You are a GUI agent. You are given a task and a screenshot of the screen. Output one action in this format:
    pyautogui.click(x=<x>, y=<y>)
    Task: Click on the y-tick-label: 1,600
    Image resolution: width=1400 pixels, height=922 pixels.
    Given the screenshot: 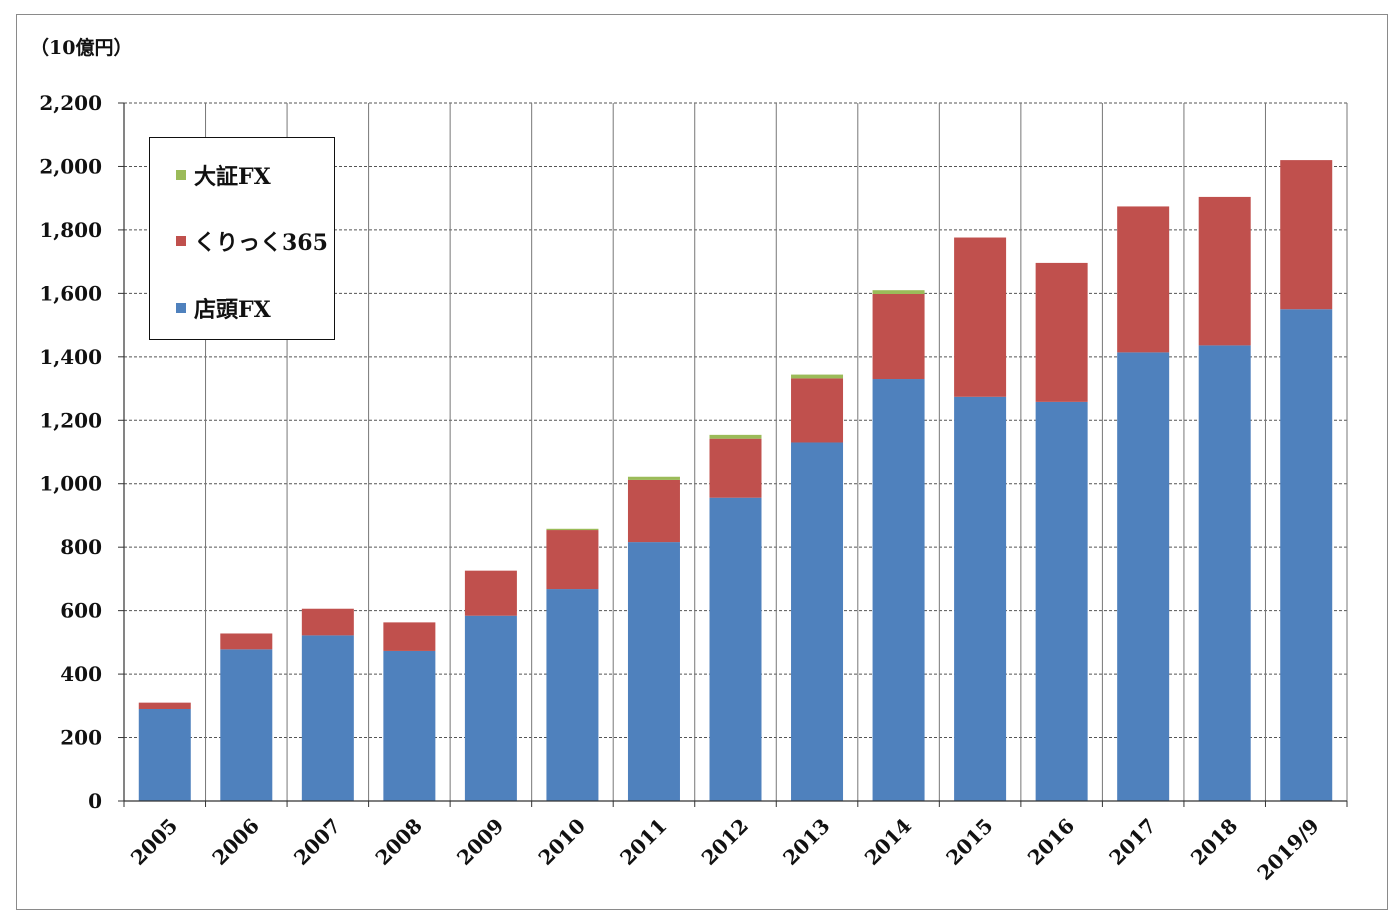 What is the action you would take?
    pyautogui.click(x=70, y=293)
    